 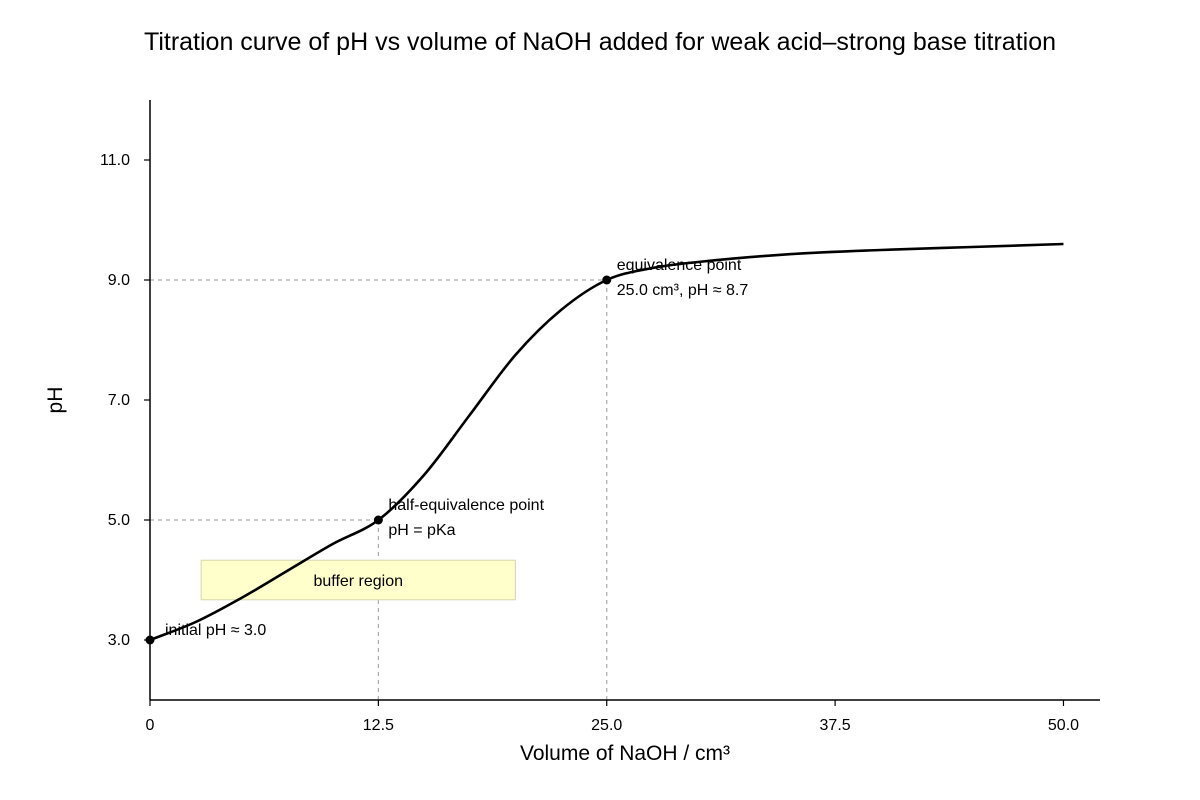 I want to click on x-axis-label: Volume of NaOH / cm³, so click(x=625, y=753).